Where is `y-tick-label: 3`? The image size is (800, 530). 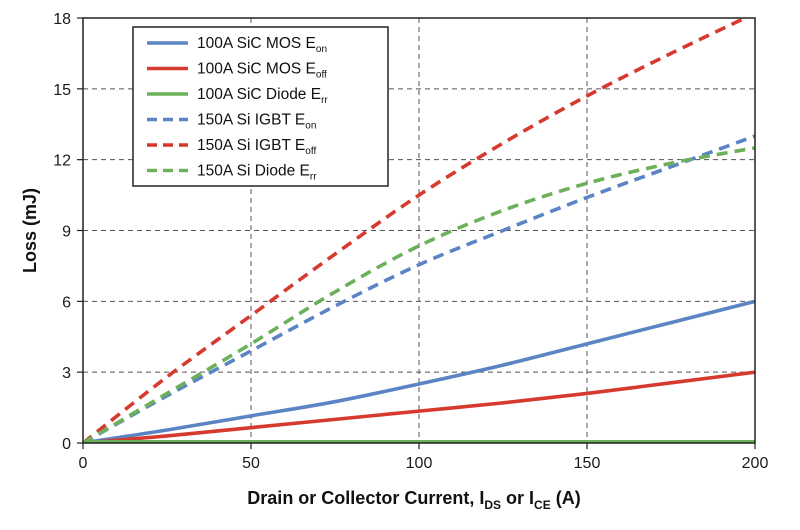
y-tick-label: 3 is located at coordinates (66, 373).